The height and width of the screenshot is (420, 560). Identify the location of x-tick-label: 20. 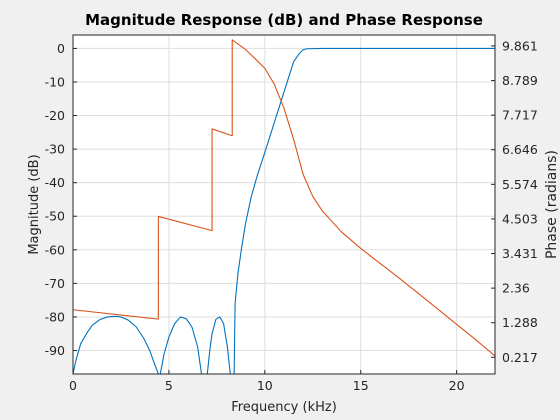
(457, 385).